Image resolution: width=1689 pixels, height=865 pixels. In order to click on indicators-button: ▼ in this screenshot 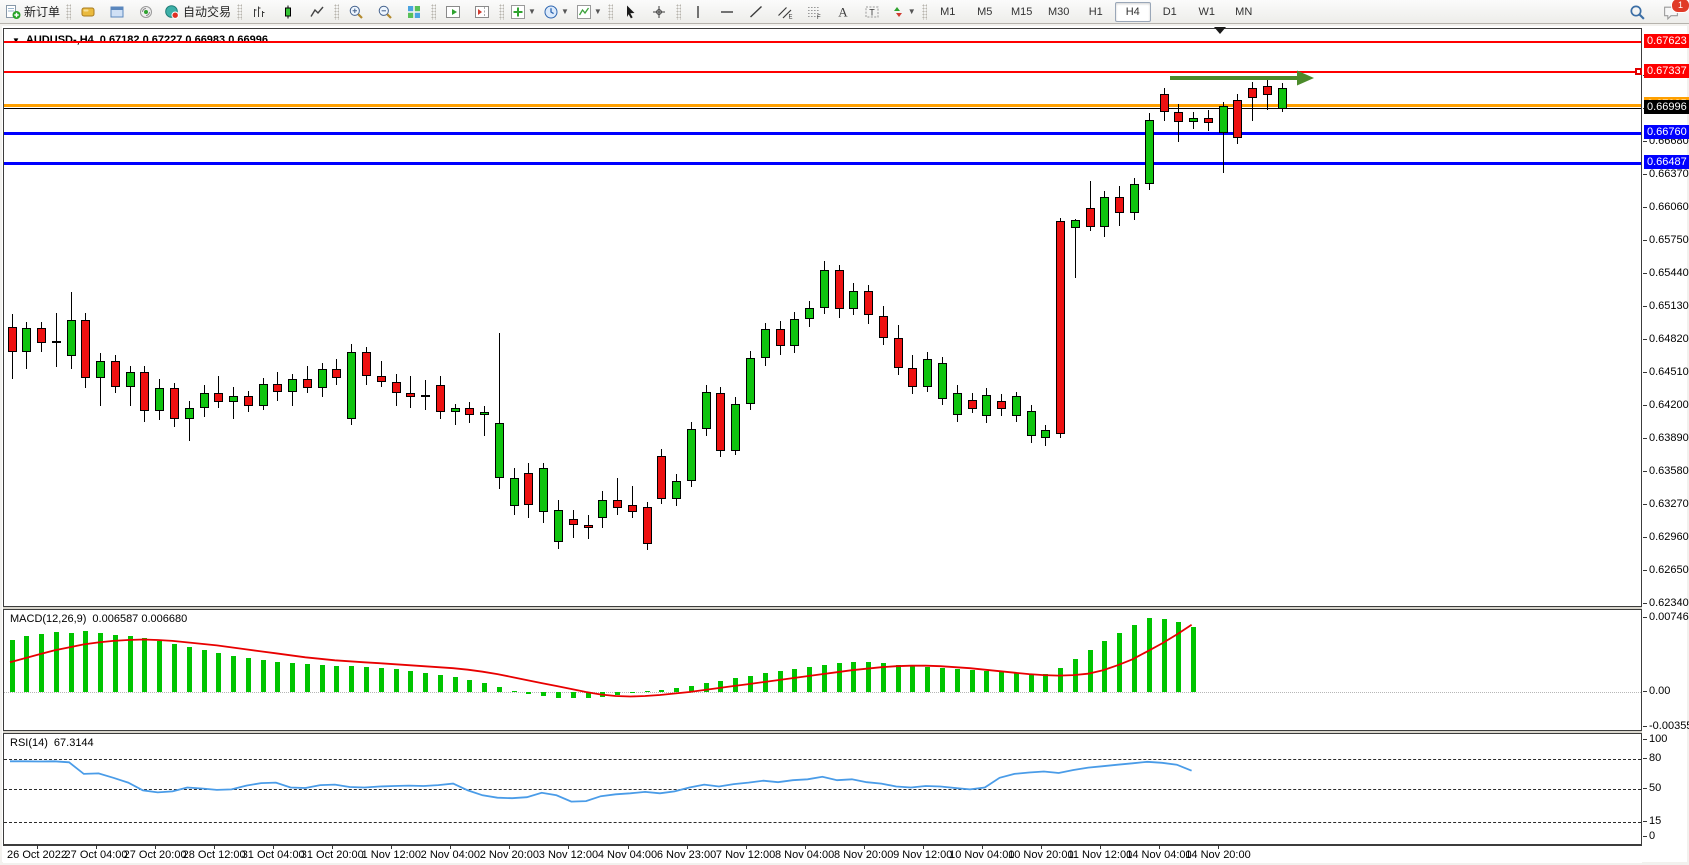, I will do `click(523, 12)`.